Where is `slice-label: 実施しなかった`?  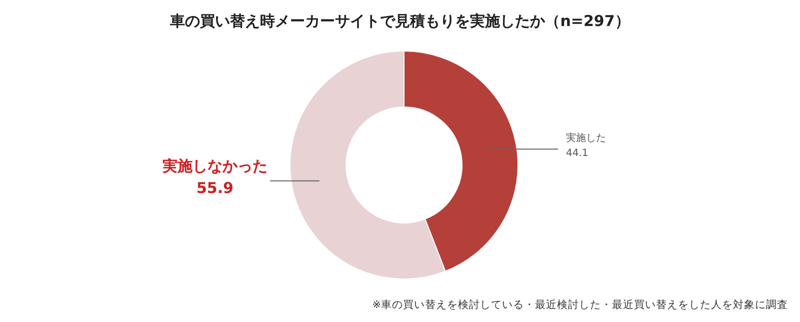
slice-label: 実施しなかった is located at coordinates (215, 165).